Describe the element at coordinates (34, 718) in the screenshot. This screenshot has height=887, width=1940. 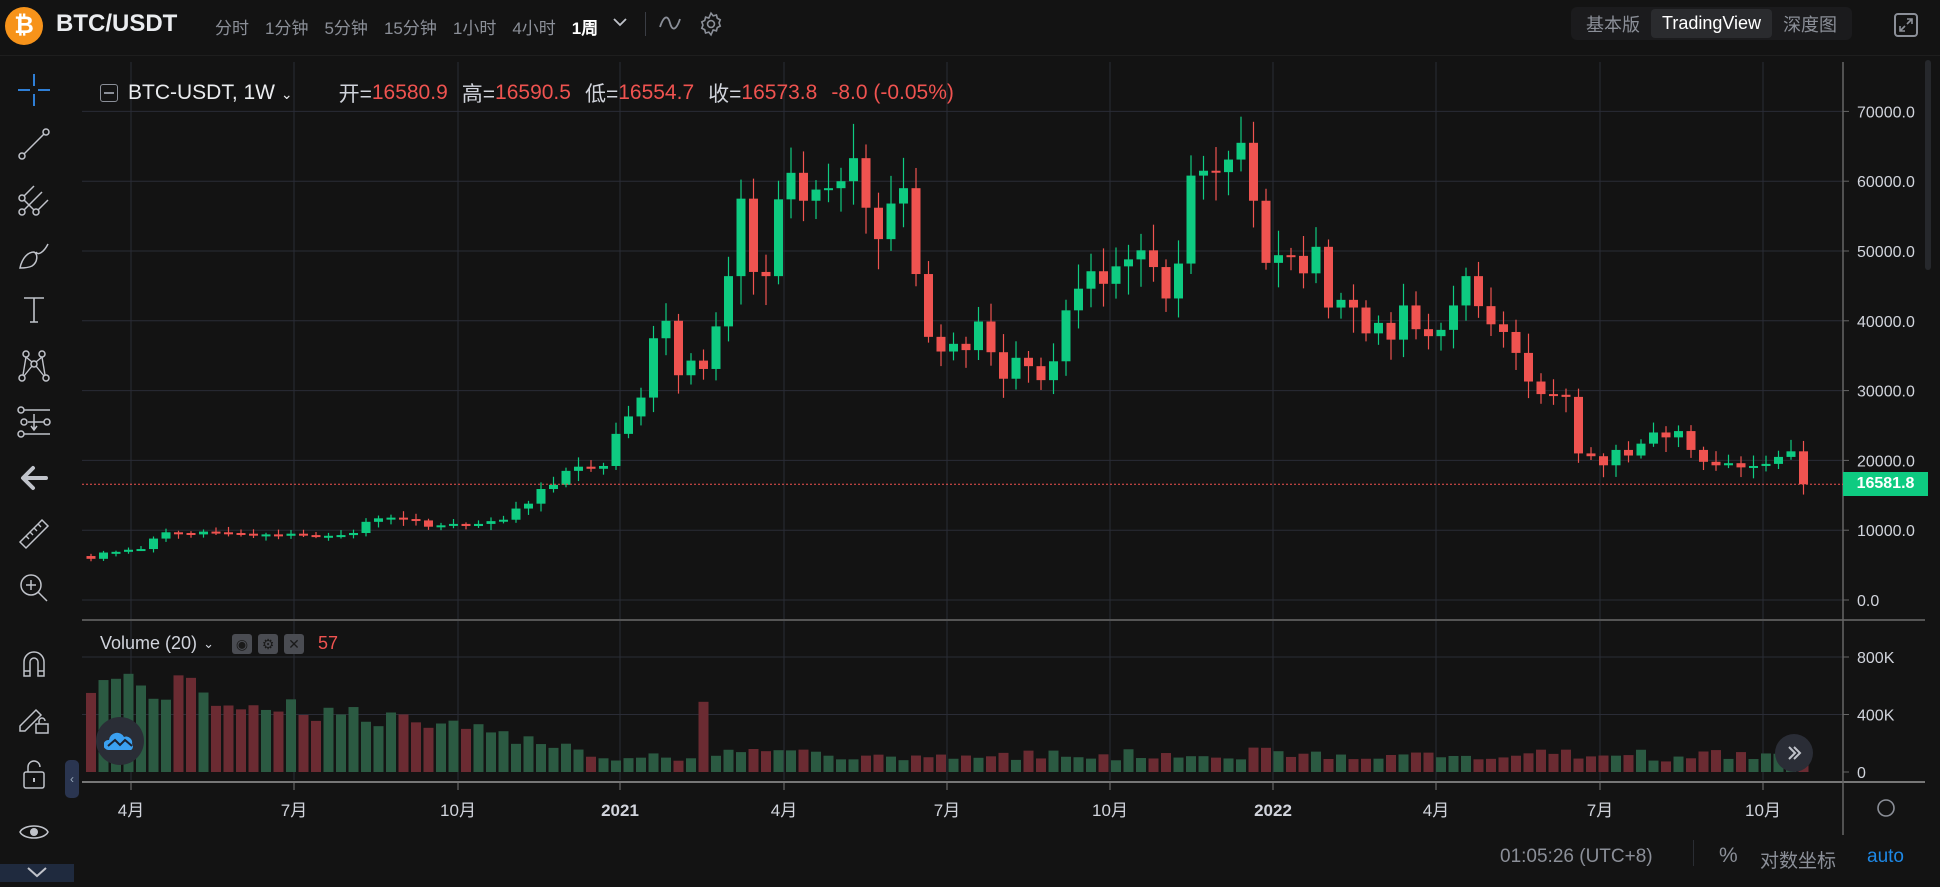
I see `lock-drawings-icon` at that location.